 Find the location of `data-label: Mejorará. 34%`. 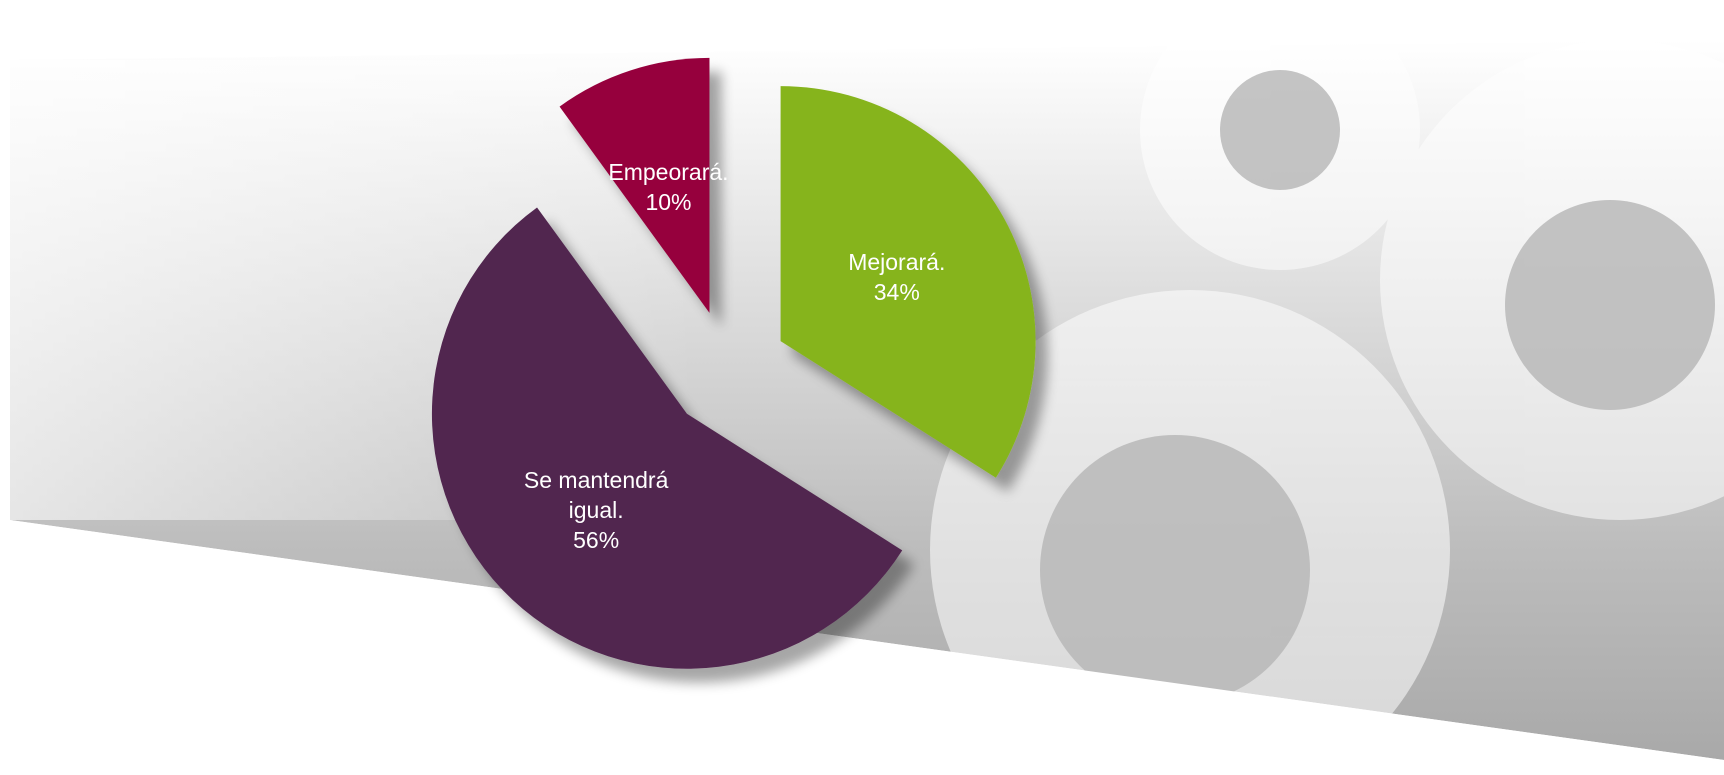

data-label: Mejorará. 34% is located at coordinates (897, 277).